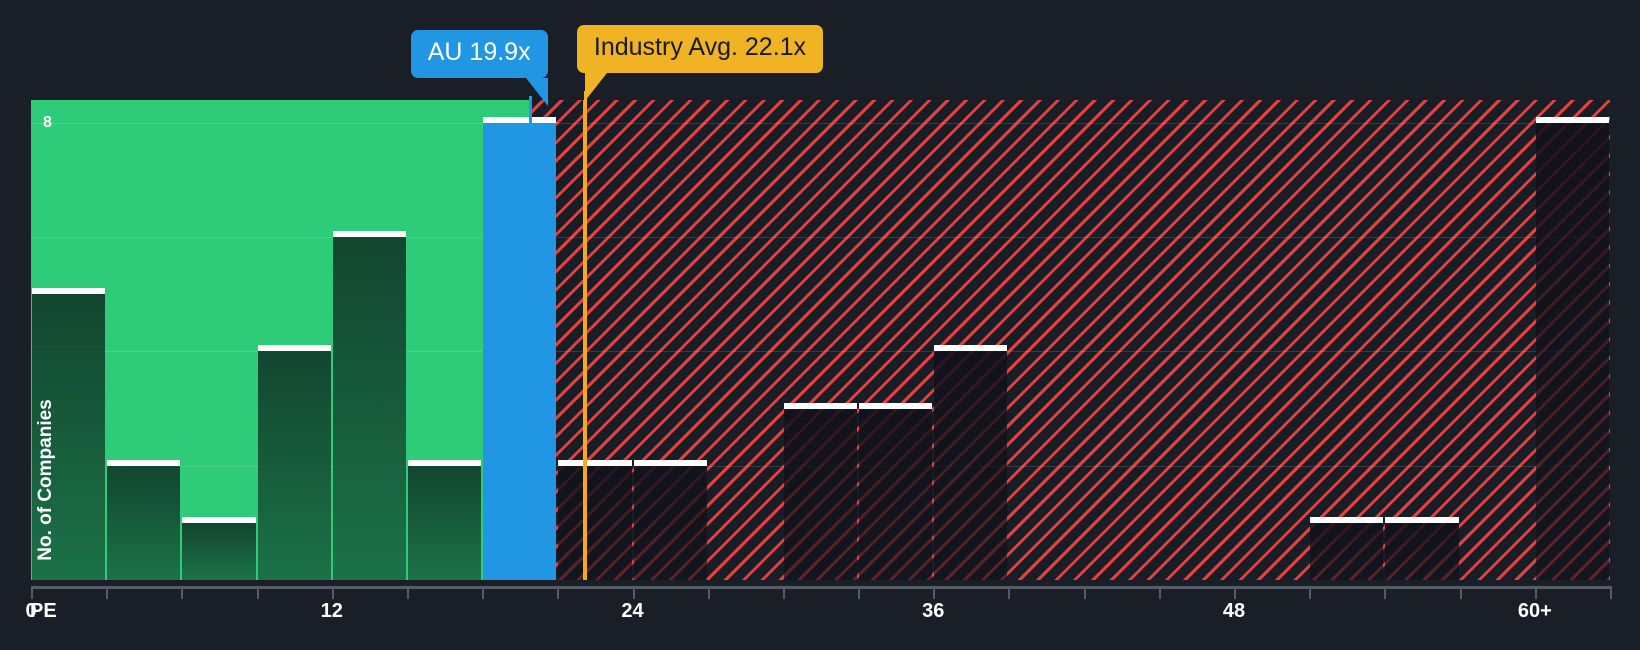 The width and height of the screenshot is (1640, 650). Describe the element at coordinates (584, 340) in the screenshot. I see `industry-average-line` at that location.